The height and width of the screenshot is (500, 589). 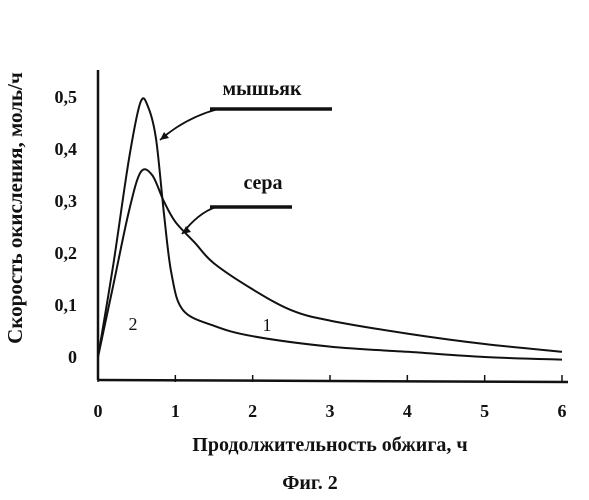 What do you see at coordinates (66, 305) in the screenshot?
I see `y-tick-label: 0,1` at bounding box center [66, 305].